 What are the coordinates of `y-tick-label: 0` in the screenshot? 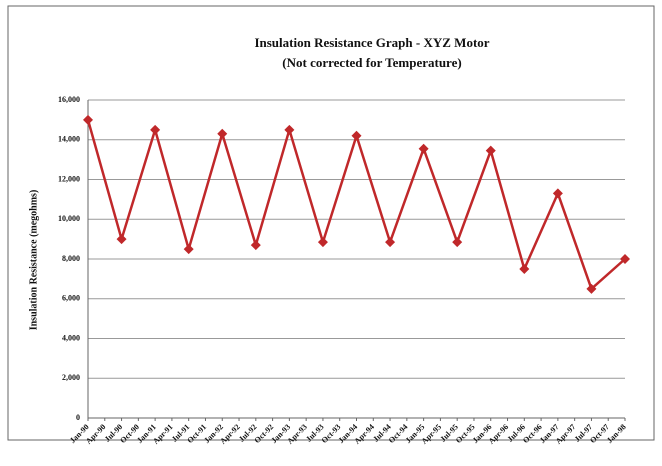 It's located at (78, 417).